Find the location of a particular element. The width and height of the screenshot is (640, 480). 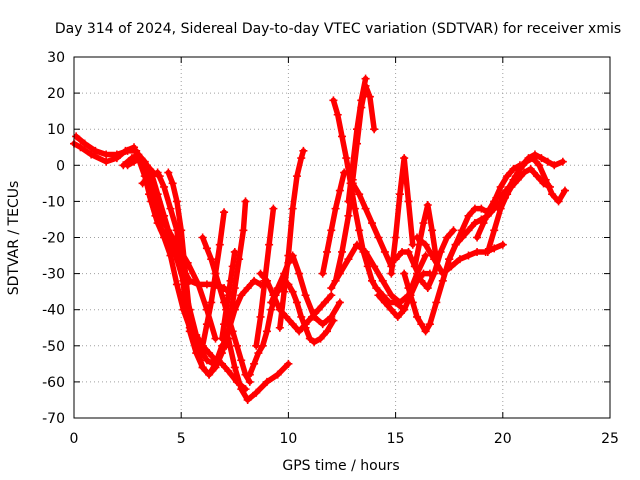

y-tick-label: -60 is located at coordinates (53, 383).